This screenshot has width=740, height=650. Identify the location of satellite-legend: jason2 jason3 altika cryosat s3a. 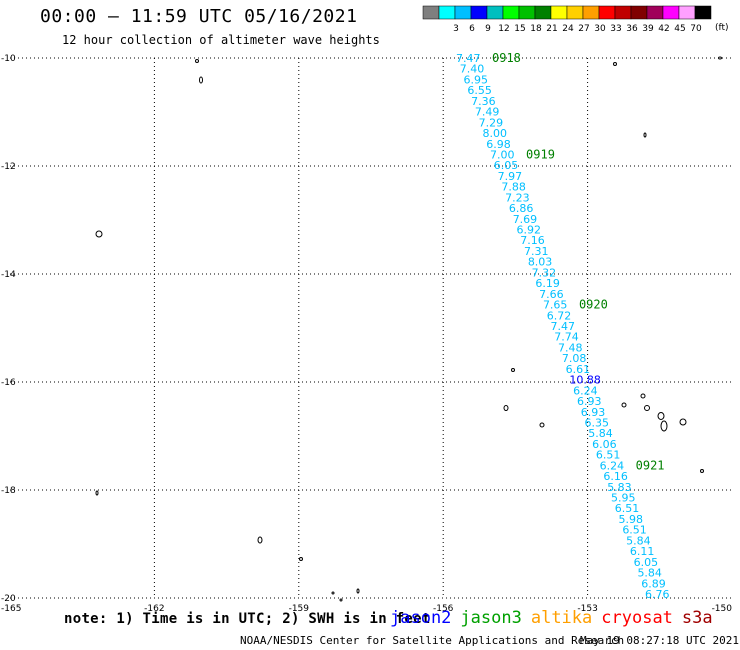
(556, 618).